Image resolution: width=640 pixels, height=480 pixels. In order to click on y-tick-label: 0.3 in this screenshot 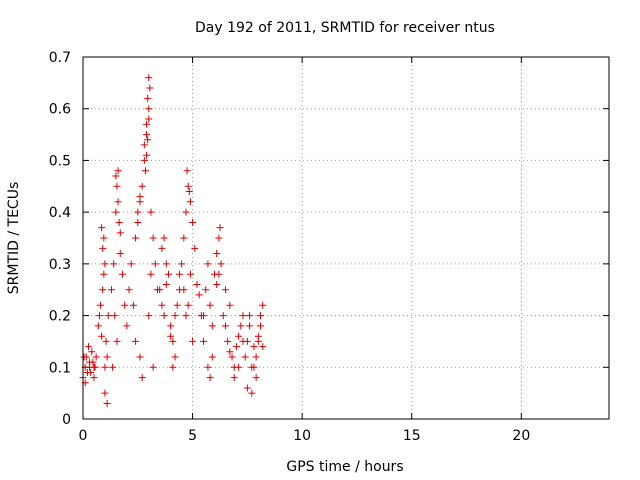, I will do `click(60, 265)`.